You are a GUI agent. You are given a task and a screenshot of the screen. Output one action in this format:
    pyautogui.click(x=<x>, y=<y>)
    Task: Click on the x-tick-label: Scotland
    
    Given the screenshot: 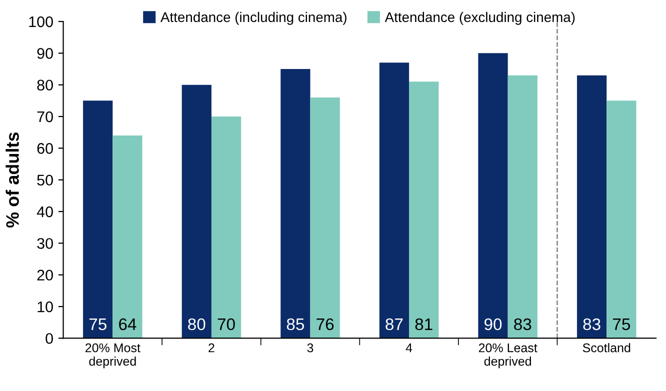 What is the action you would take?
    pyautogui.click(x=606, y=347)
    